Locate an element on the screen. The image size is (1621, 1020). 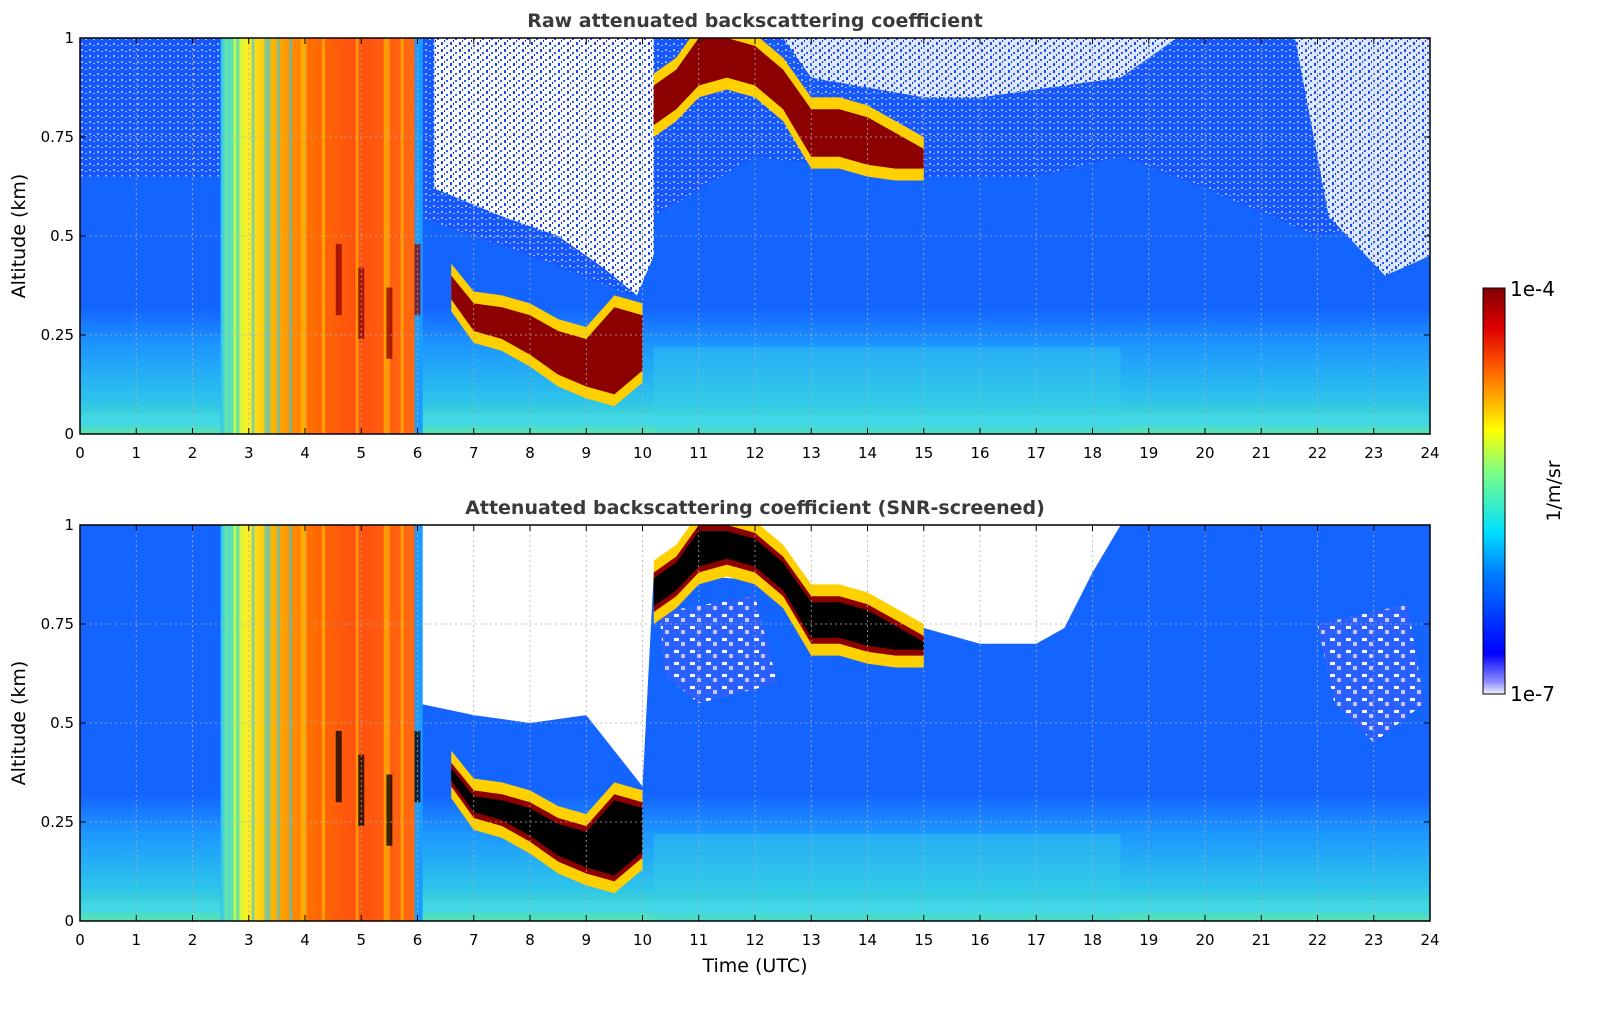
x-tick-label: 13 is located at coordinates (811, 453).